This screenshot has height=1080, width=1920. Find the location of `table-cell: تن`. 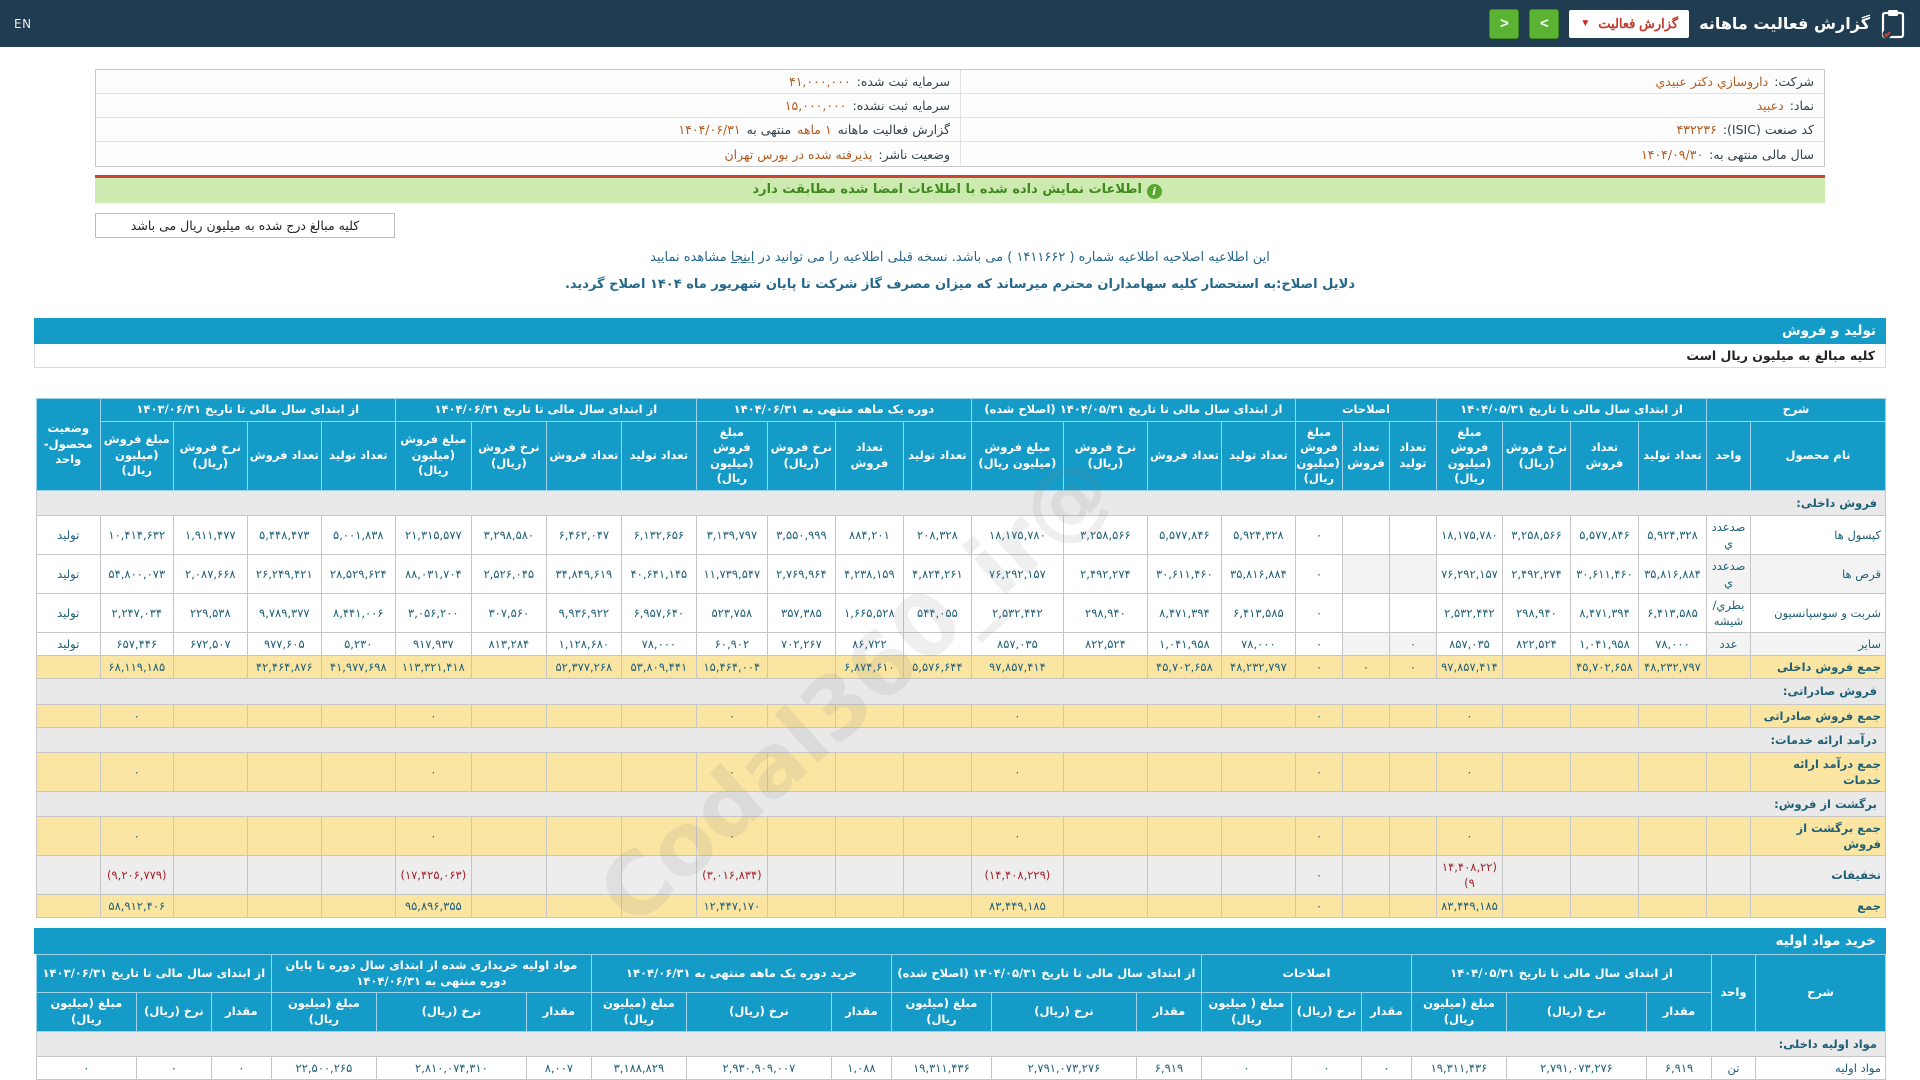

table-cell: تن is located at coordinates (1733, 1067).